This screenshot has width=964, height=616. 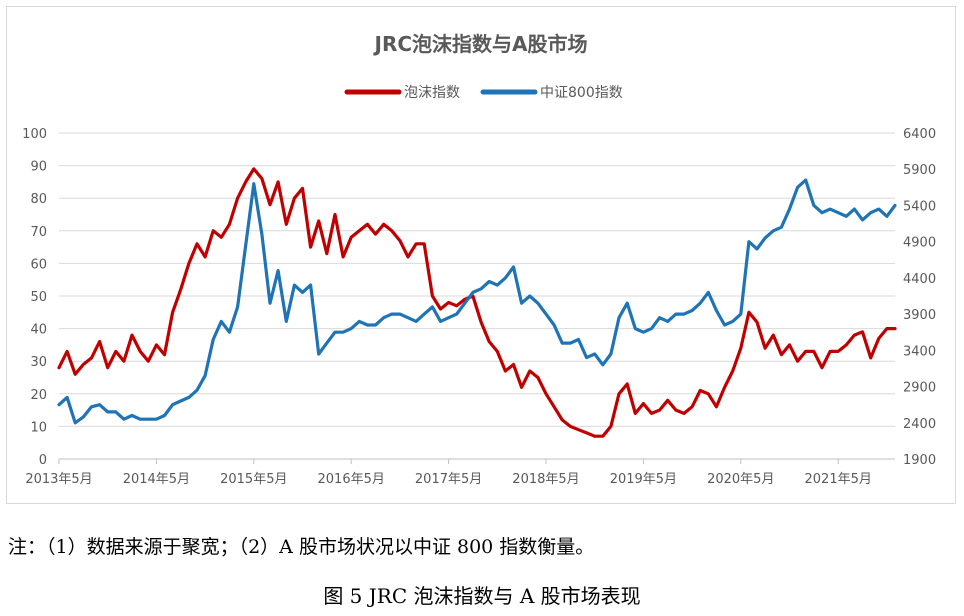 I want to click on right-tick-label: 5900, so click(x=919, y=170).